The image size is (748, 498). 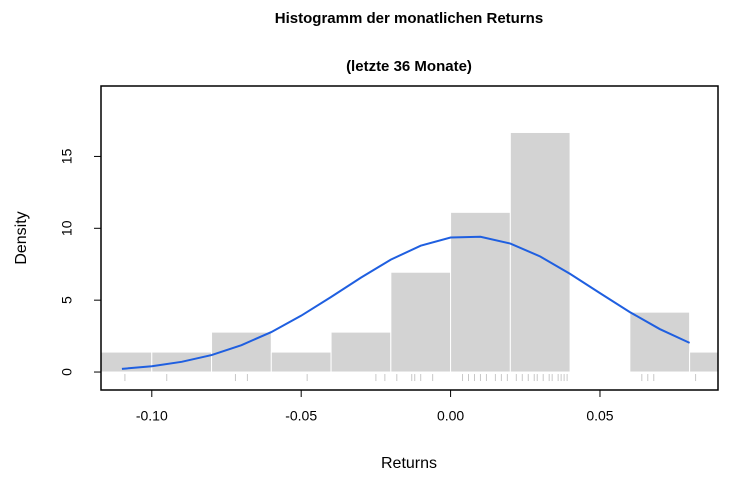 What do you see at coordinates (301, 416) in the screenshot?
I see `x-tick-label: -0.05` at bounding box center [301, 416].